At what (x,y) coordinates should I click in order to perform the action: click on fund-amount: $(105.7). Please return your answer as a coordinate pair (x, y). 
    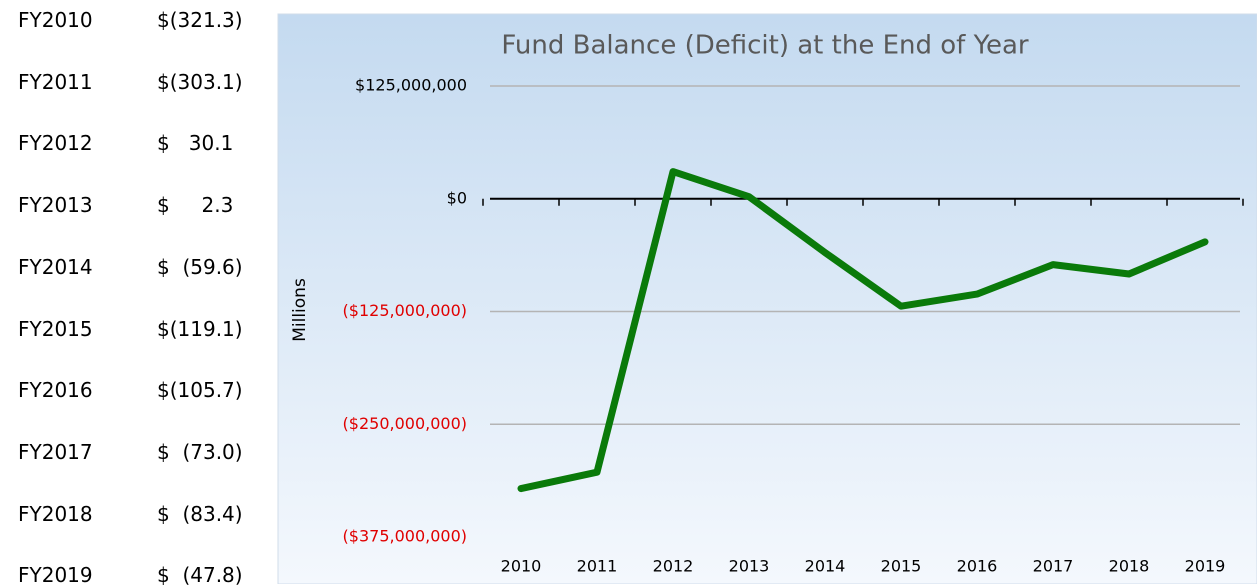
    Looking at the image, I should click on (200, 390).